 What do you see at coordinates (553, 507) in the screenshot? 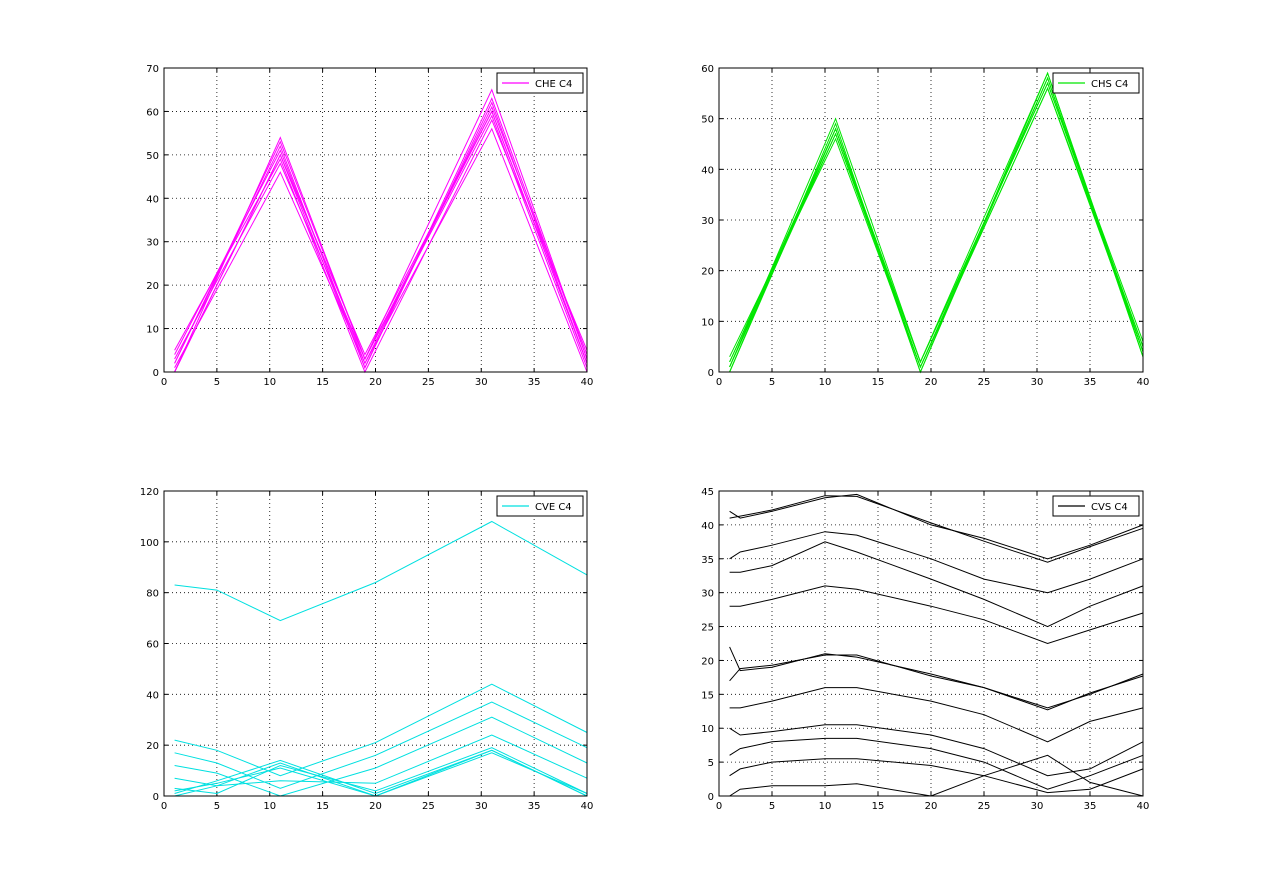
I see `legend-label: CVE C4` at bounding box center [553, 507].